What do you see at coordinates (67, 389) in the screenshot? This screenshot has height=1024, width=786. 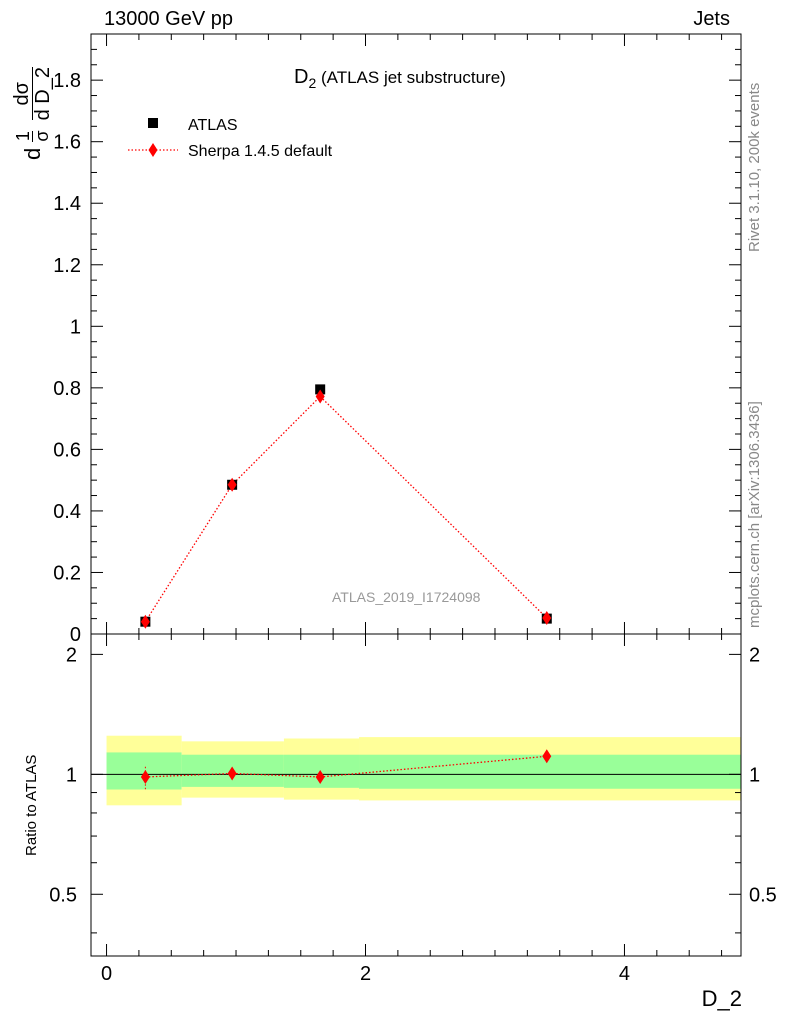 I see `main-y-tick-label: 0.8` at bounding box center [67, 389].